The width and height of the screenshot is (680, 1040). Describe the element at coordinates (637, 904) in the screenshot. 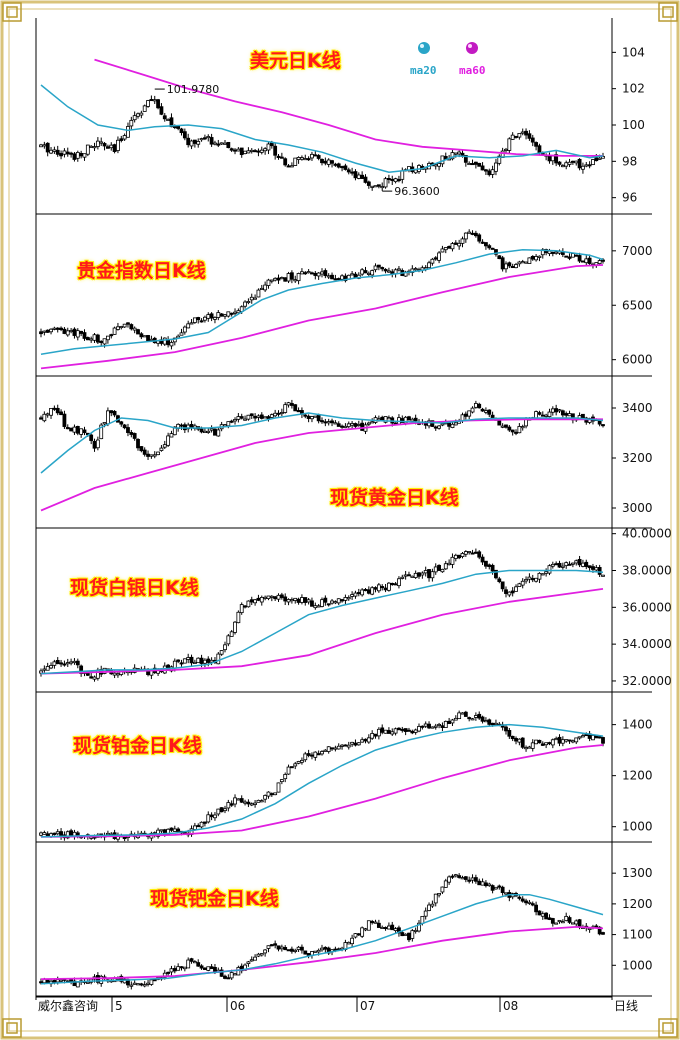

I see `y-tick-label: 1200` at that location.